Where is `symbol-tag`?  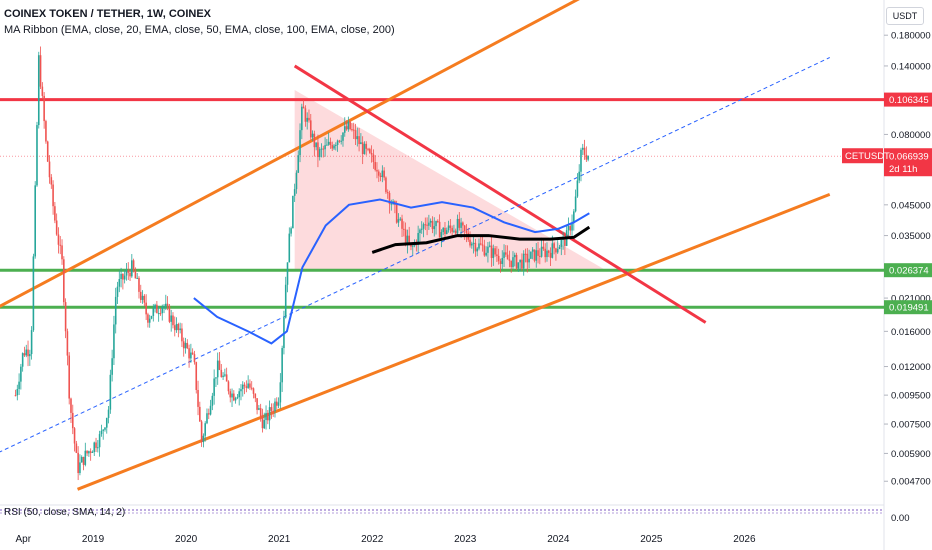
symbol-tag is located at coordinates (862, 156).